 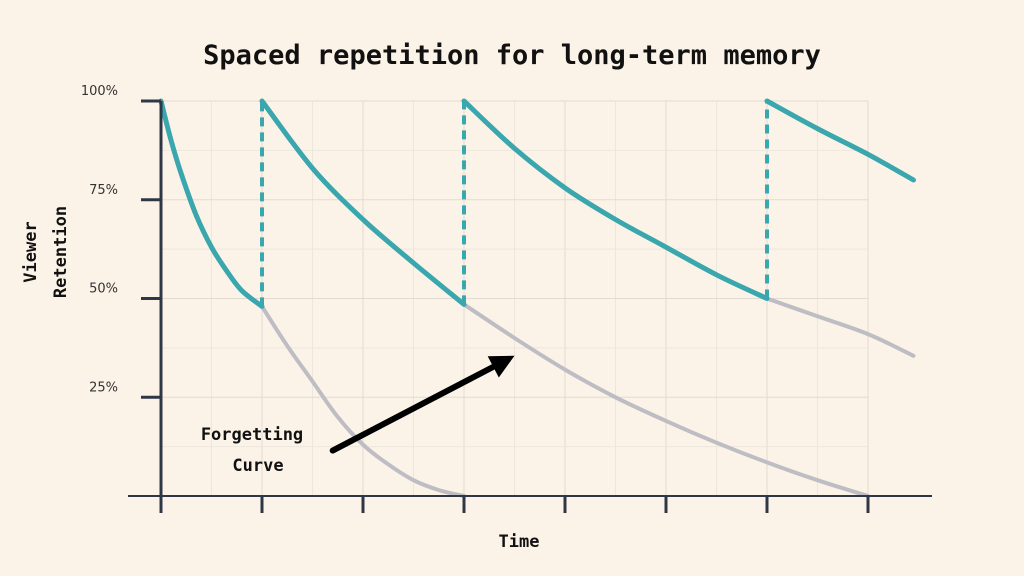 I want to click on annotation-line-1: Forgetting, so click(x=252, y=435).